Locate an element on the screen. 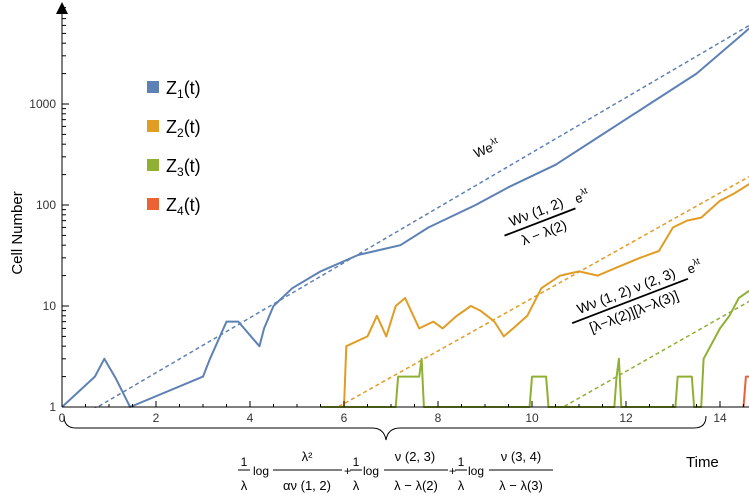  formula-t1-den: λ is located at coordinates (244, 485).